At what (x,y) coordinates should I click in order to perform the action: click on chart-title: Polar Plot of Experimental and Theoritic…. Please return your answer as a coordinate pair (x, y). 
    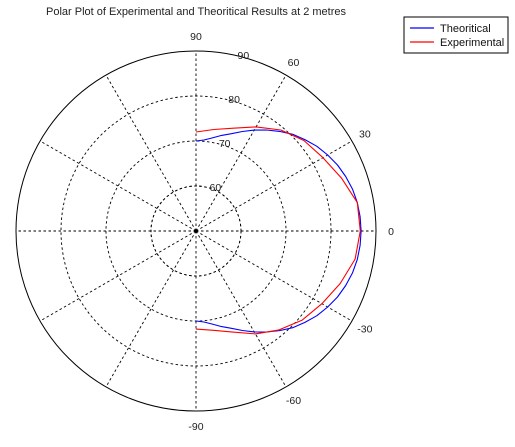
    Looking at the image, I should click on (196, 12).